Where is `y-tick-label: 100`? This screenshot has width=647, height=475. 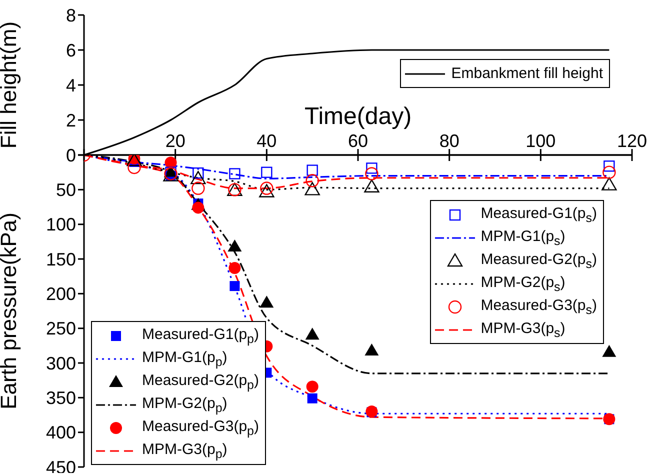
y-tick-label: 100 is located at coordinates (61, 224).